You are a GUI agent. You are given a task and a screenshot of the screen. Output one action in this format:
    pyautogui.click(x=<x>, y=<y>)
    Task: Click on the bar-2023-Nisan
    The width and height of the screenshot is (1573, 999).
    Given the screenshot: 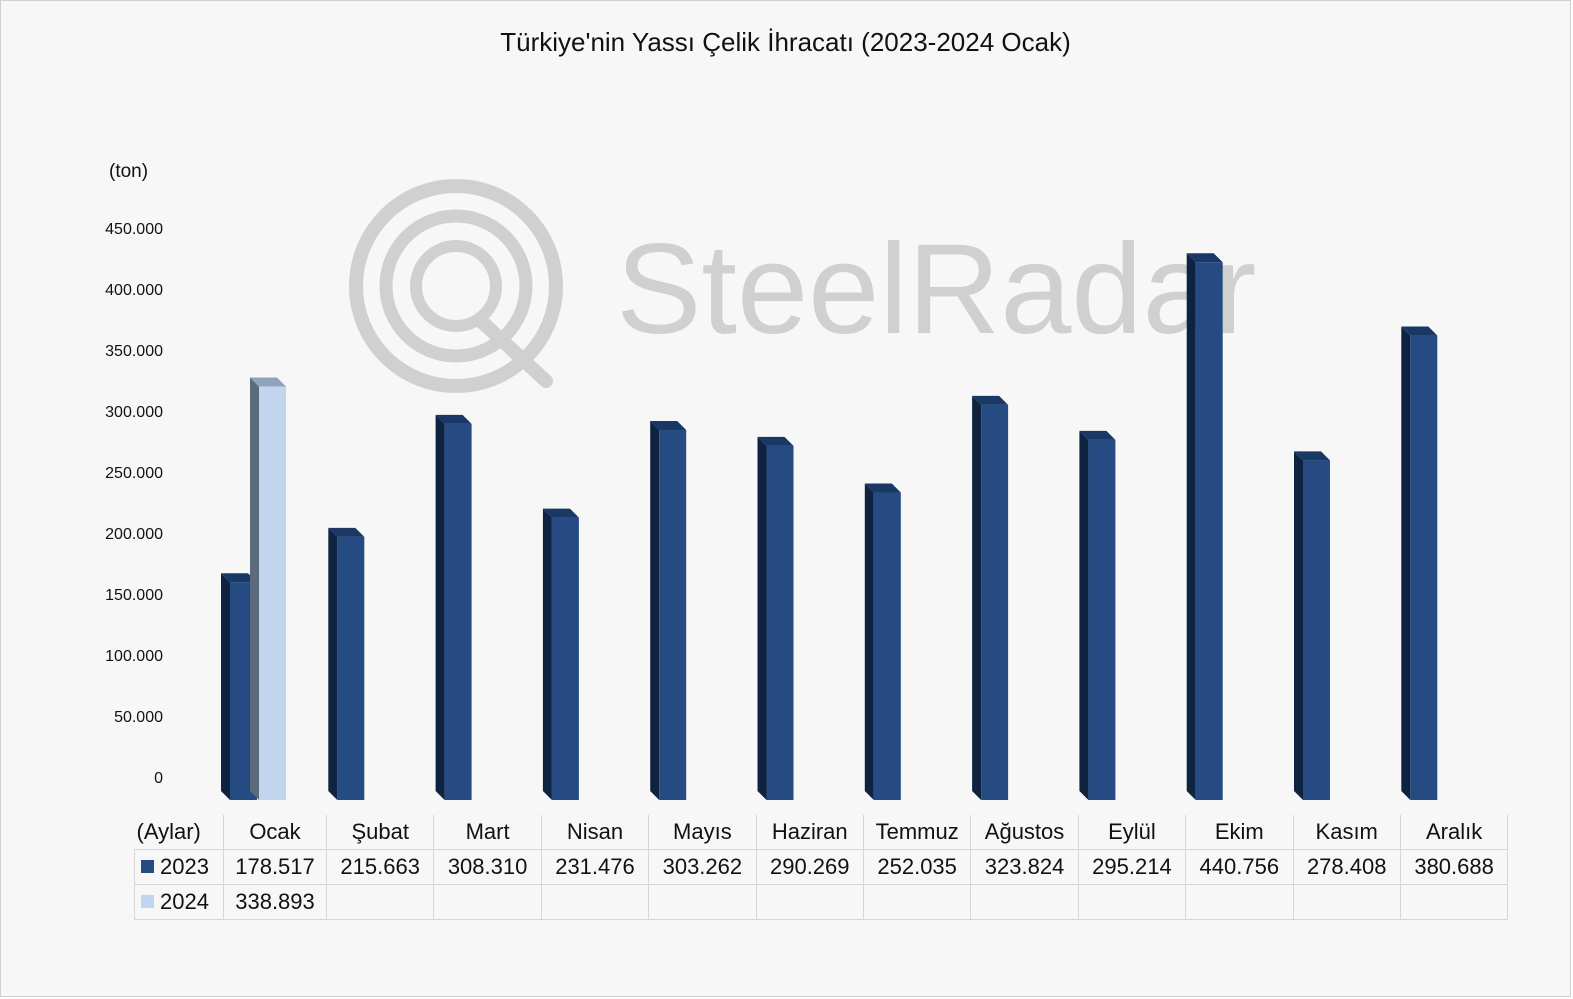 What is the action you would take?
    pyautogui.click(x=560, y=654)
    